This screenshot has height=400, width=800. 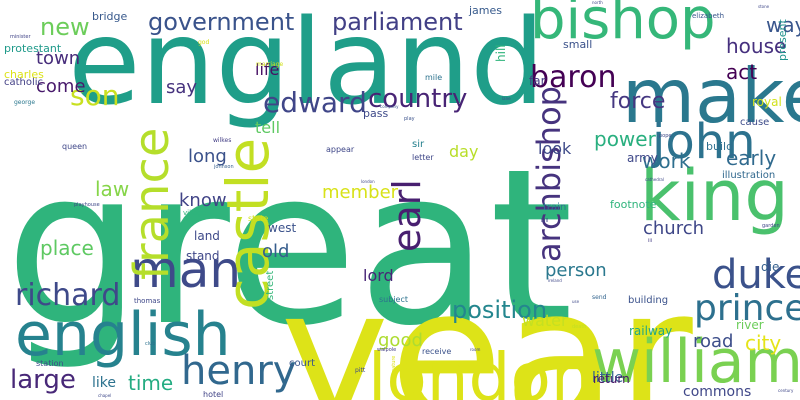 I want to click on word-act: act, so click(x=741, y=72).